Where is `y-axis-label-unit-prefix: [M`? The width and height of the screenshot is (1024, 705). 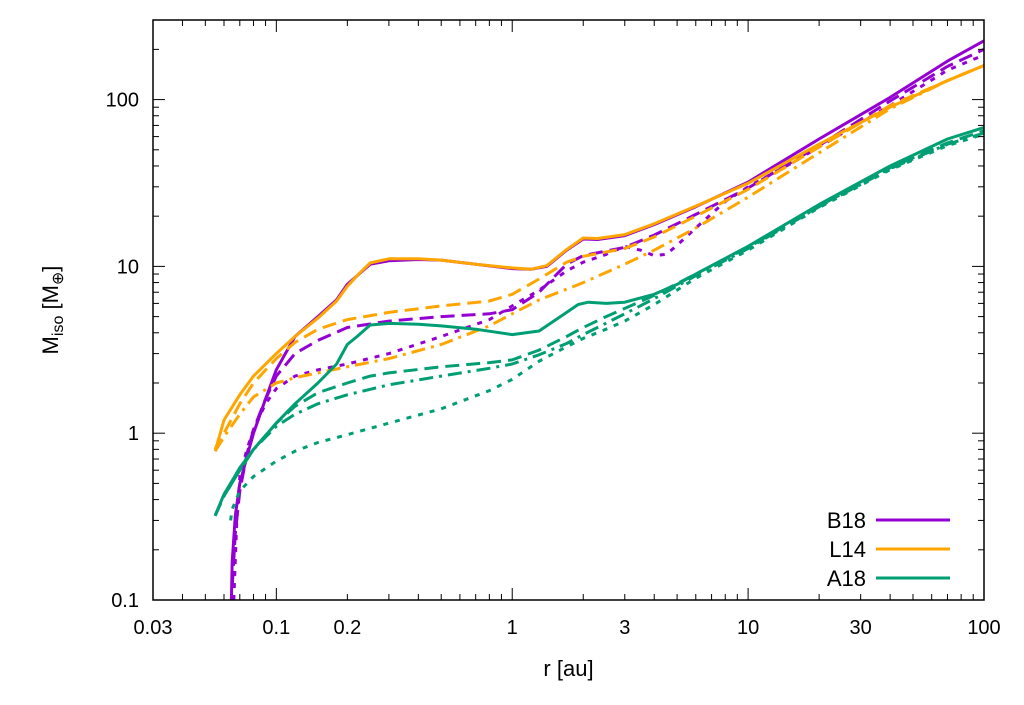 y-axis-label-unit-prefix: [M is located at coordinates (50, 300).